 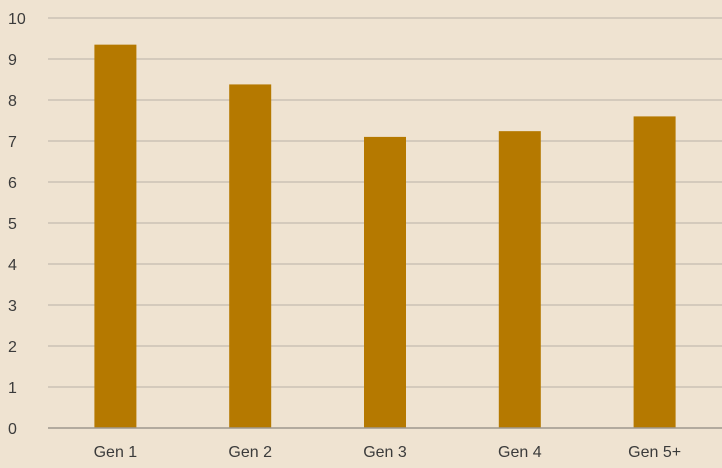 What do you see at coordinates (12, 347) in the screenshot?
I see `y-tick-label: 2` at bounding box center [12, 347].